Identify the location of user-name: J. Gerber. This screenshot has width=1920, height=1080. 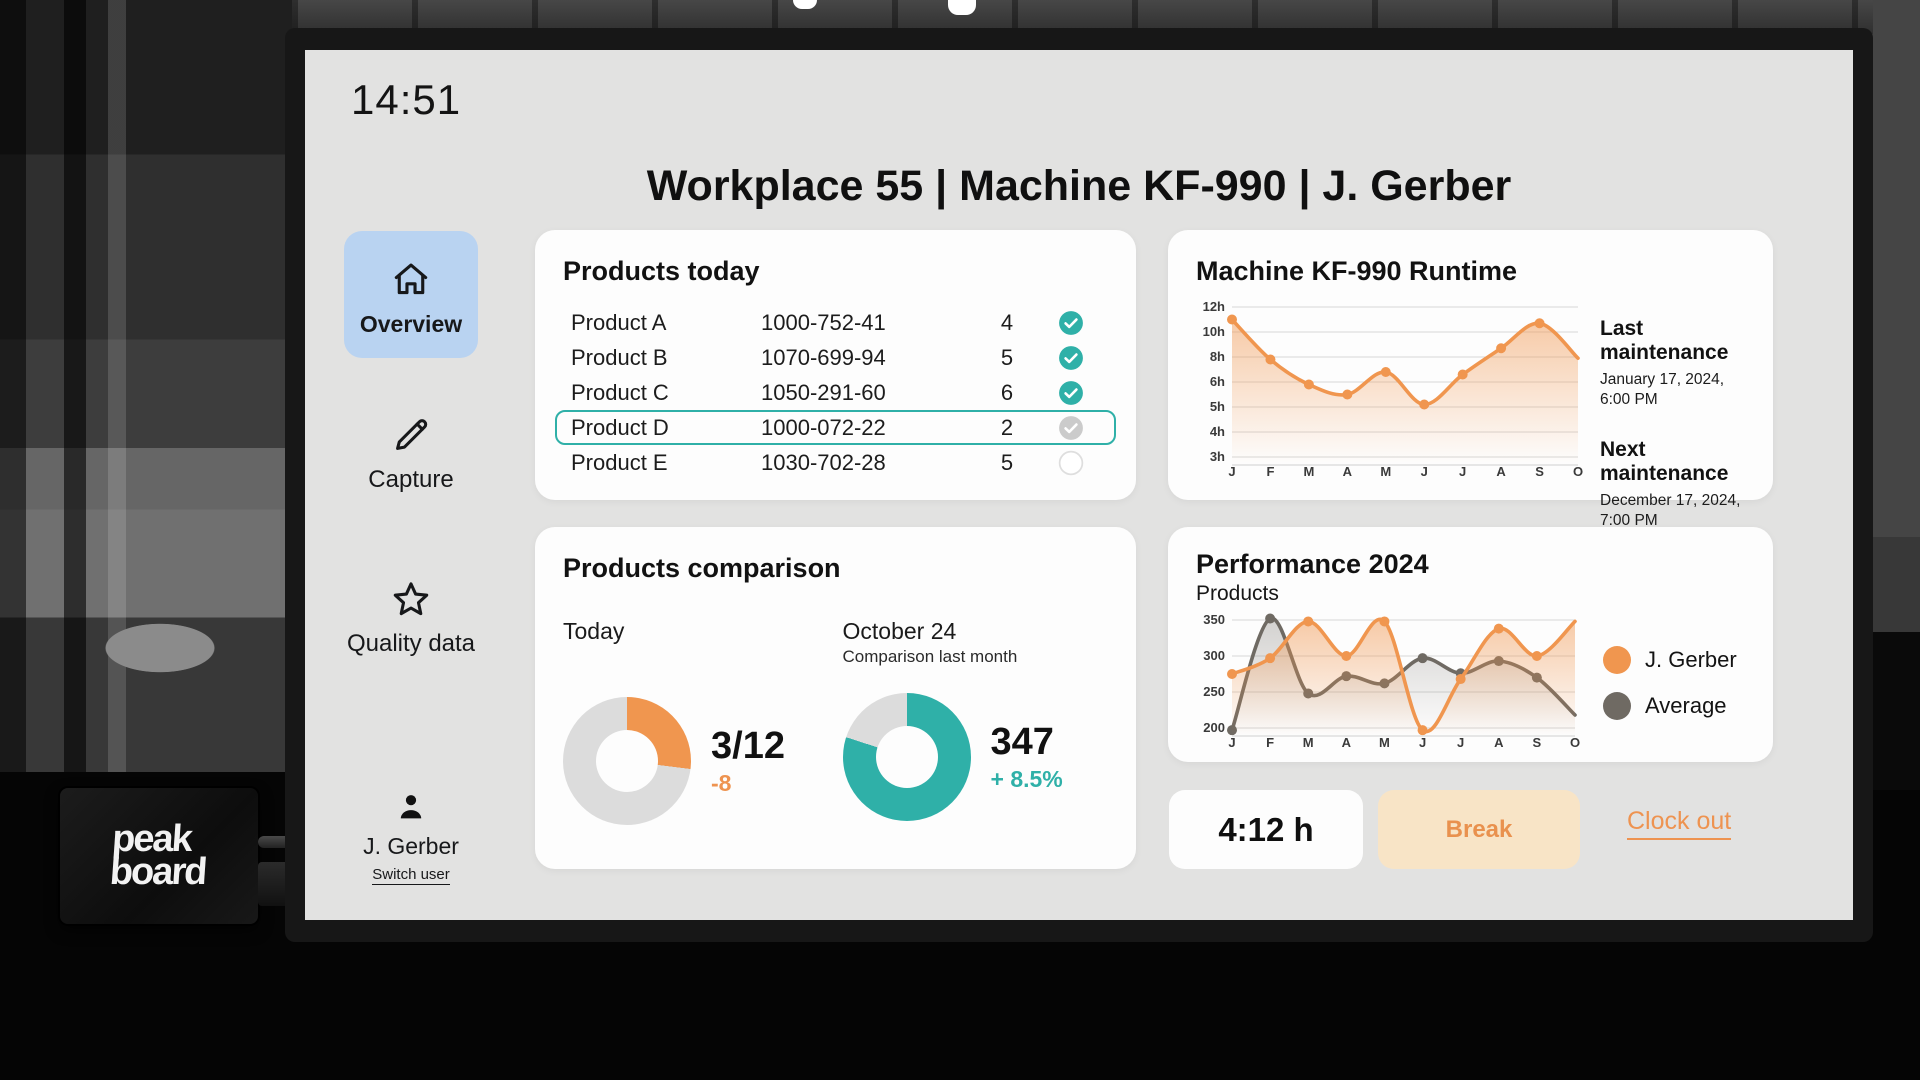
(411, 846).